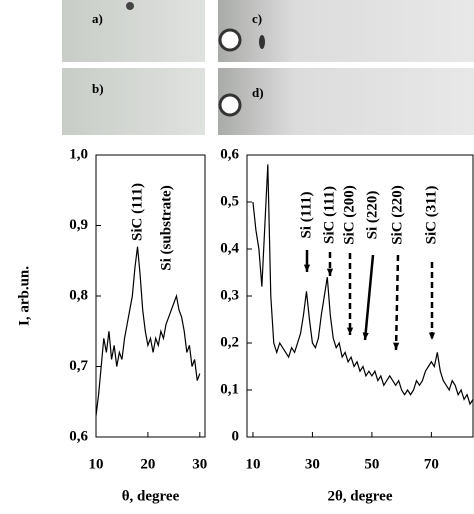 This screenshot has width=474, height=514. What do you see at coordinates (166, 227) in the screenshot?
I see `peak-label: Si (substrate)` at bounding box center [166, 227].